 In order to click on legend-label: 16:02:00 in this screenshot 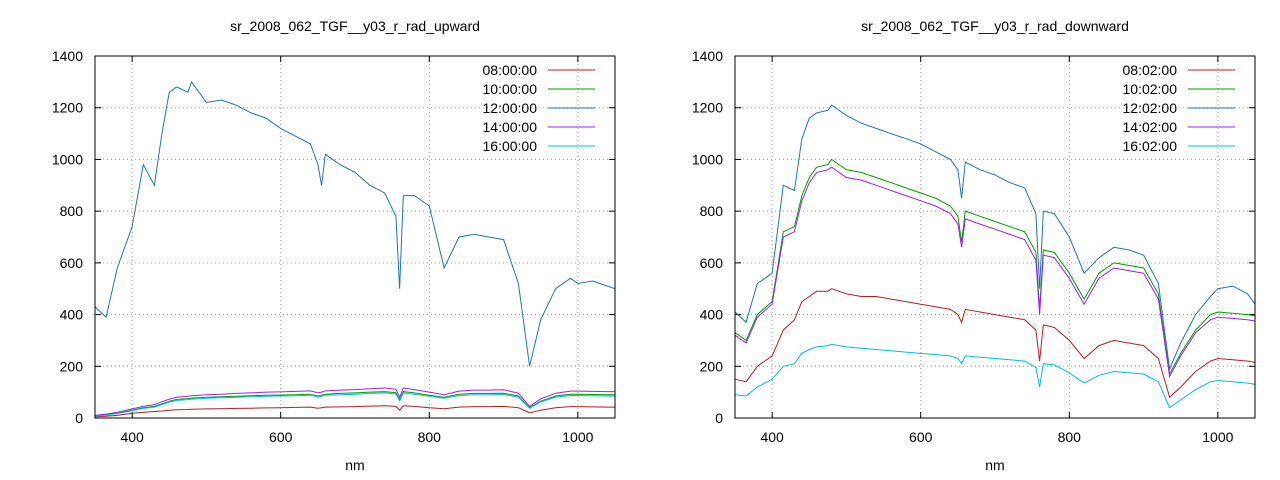, I will do `click(1150, 146)`.